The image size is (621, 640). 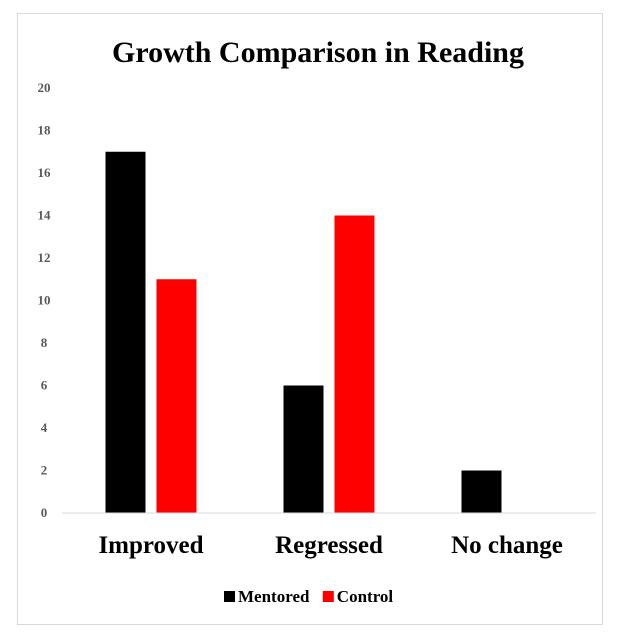 I want to click on y-tick-label: 20, so click(x=44, y=87).